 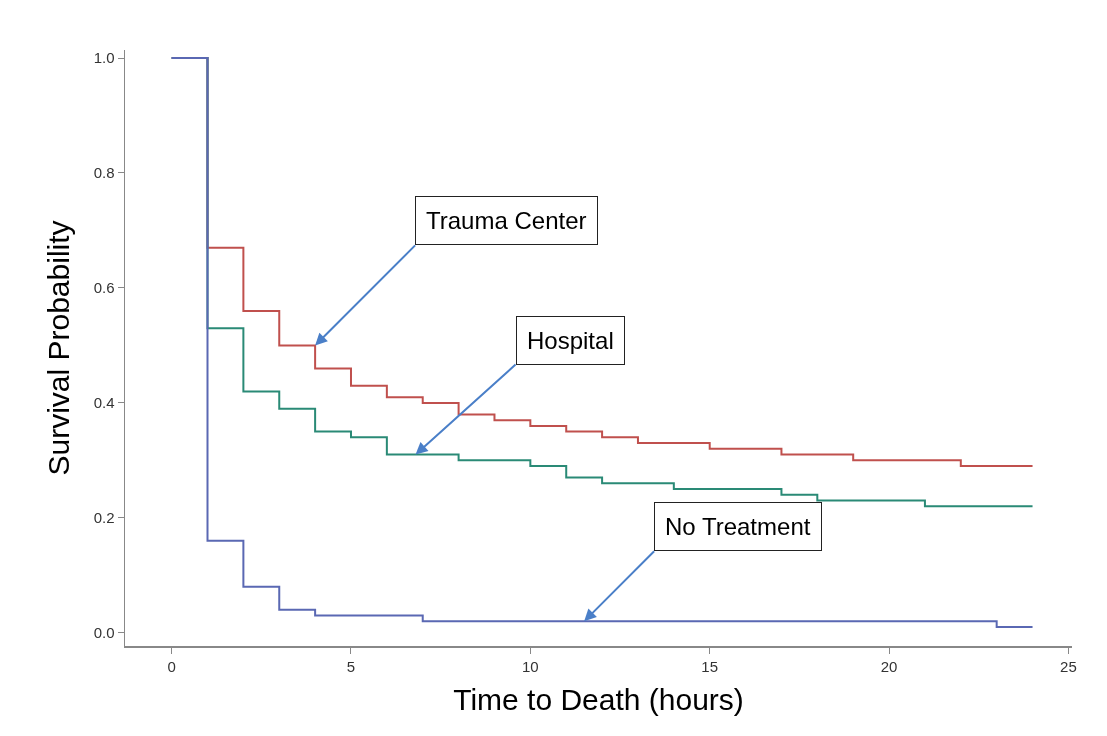 I want to click on annotation: No Treatment, so click(x=738, y=526).